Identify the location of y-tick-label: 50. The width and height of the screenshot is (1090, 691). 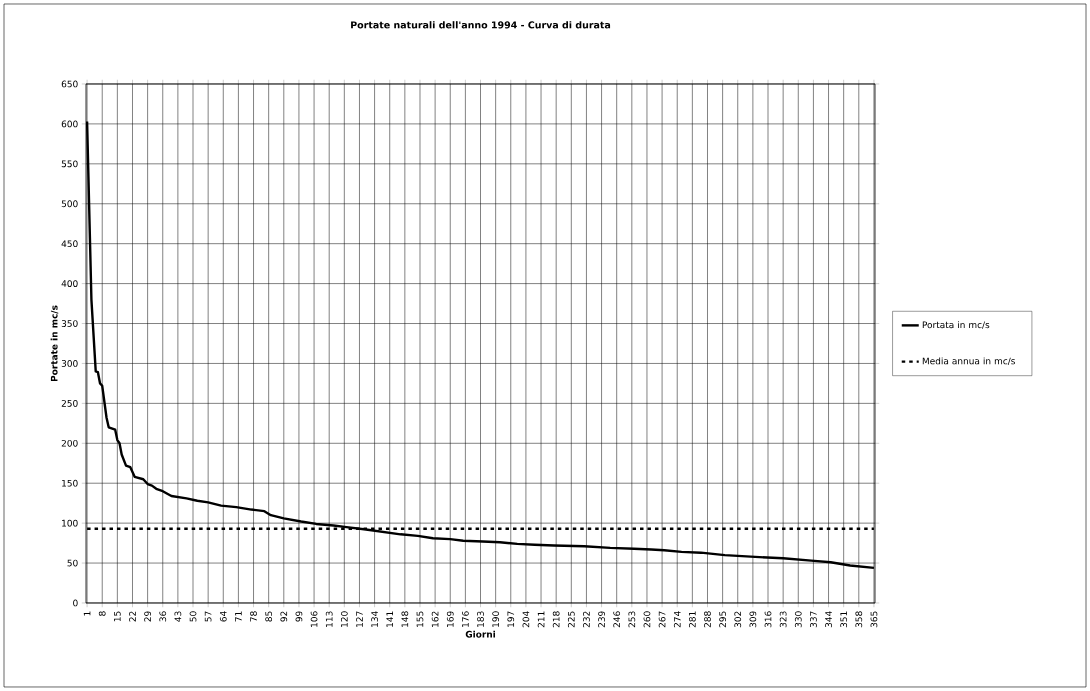
(72, 563).